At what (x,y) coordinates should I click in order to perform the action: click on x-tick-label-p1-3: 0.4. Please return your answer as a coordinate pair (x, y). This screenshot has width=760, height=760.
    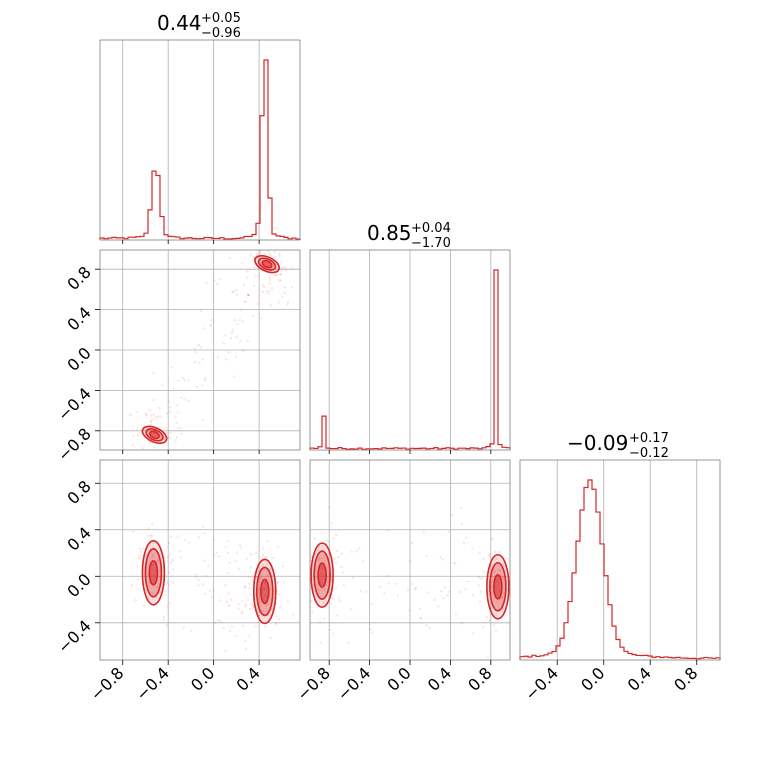
    Looking at the image, I should click on (439, 678).